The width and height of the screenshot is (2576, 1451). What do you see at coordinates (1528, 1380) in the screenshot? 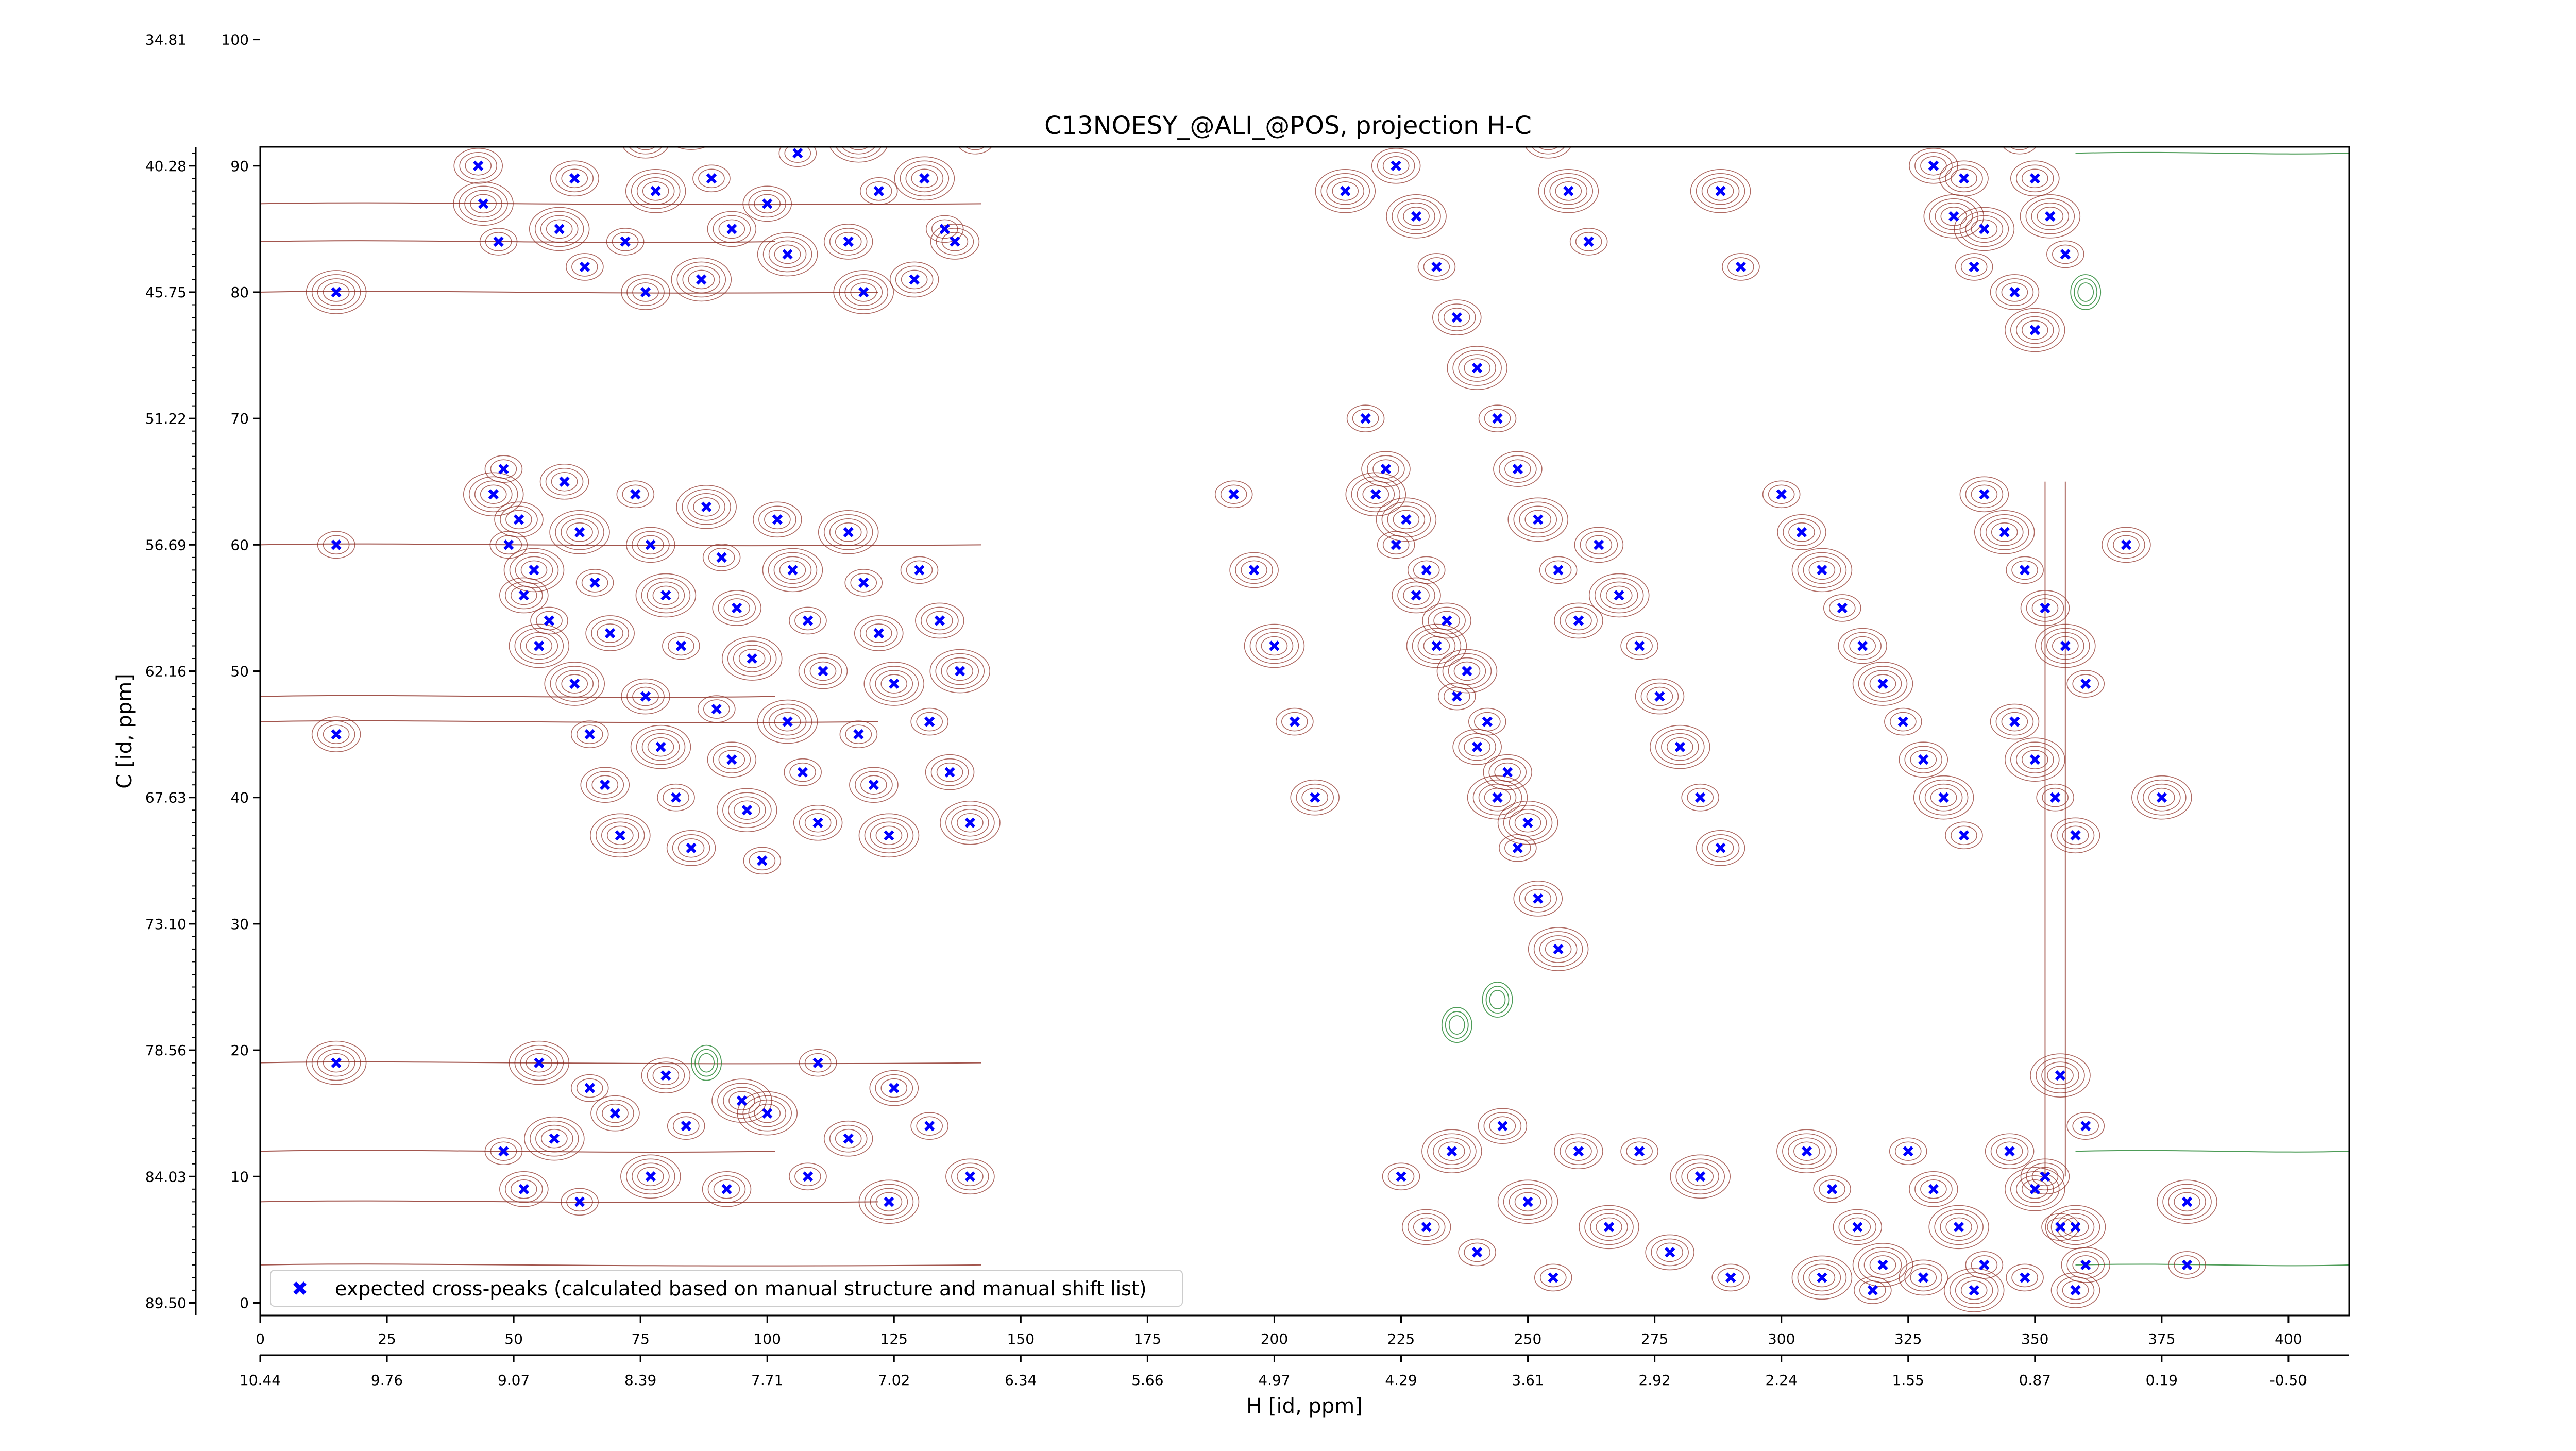
I see `x-ppm-tick-label: 3.61` at bounding box center [1528, 1380].